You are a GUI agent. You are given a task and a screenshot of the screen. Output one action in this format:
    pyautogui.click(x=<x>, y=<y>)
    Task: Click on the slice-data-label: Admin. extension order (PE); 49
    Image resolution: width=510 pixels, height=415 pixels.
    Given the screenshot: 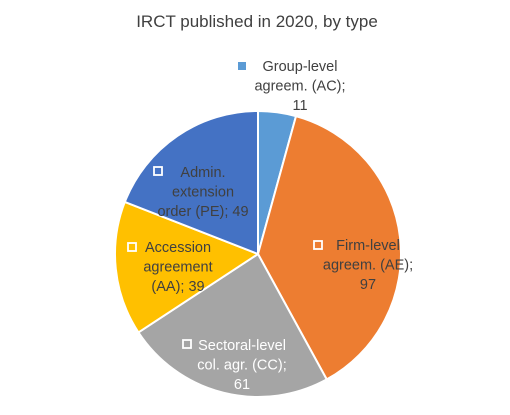 What is the action you would take?
    pyautogui.click(x=202, y=192)
    